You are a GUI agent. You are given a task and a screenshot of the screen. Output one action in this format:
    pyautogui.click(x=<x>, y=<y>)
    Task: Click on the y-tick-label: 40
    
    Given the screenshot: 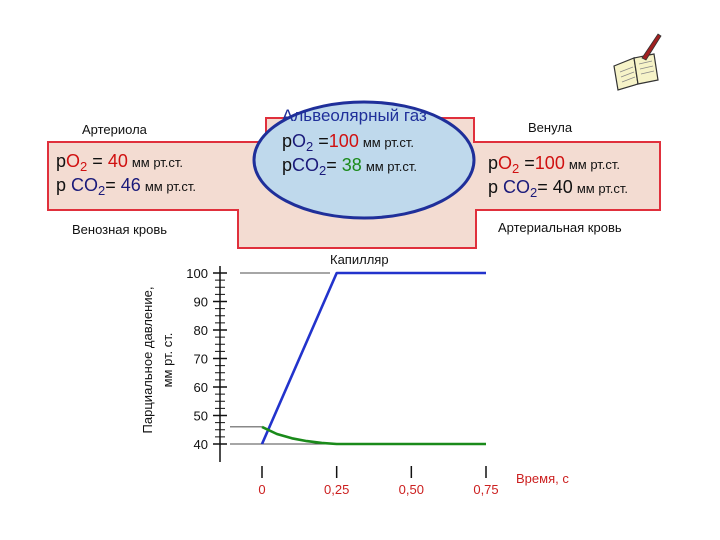 What is the action you would take?
    pyautogui.click(x=201, y=444)
    